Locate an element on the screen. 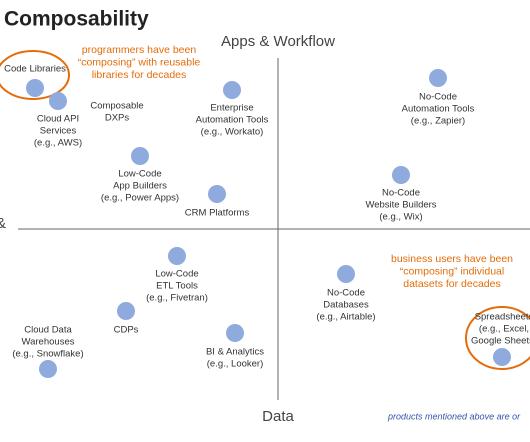 This screenshot has width=530, height=442. title: Composability is located at coordinates (76, 19).